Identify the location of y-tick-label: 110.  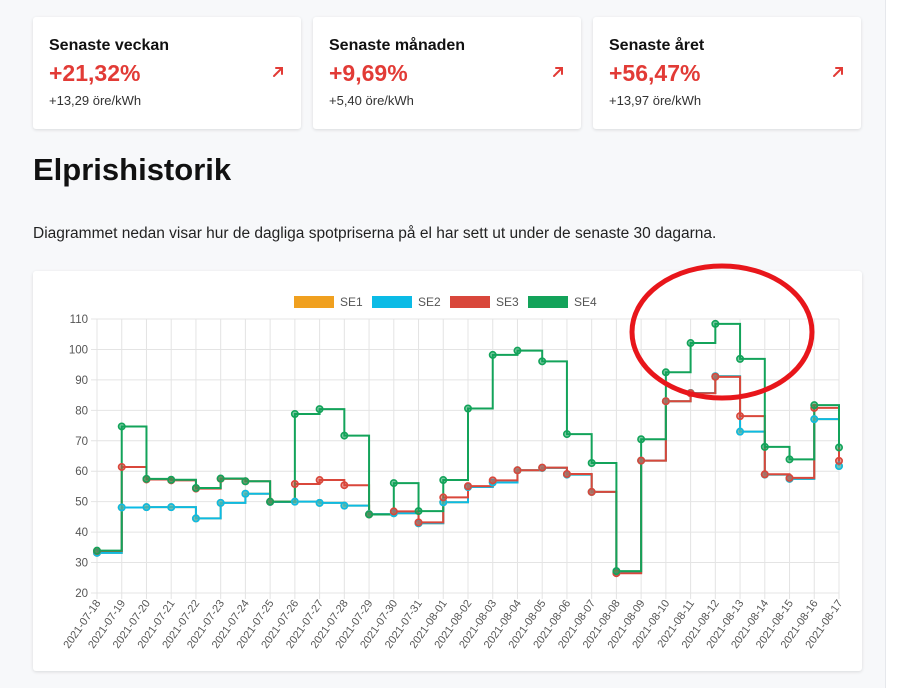
(79, 320).